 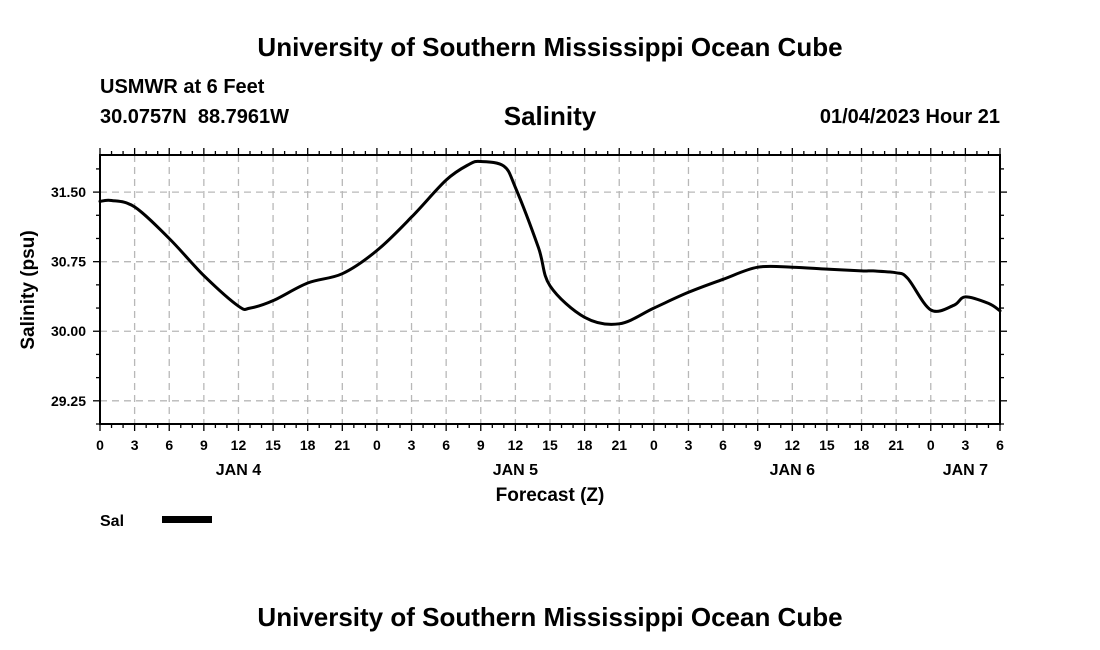 What do you see at coordinates (68, 331) in the screenshot?
I see `y-tick-label: 30.00` at bounding box center [68, 331].